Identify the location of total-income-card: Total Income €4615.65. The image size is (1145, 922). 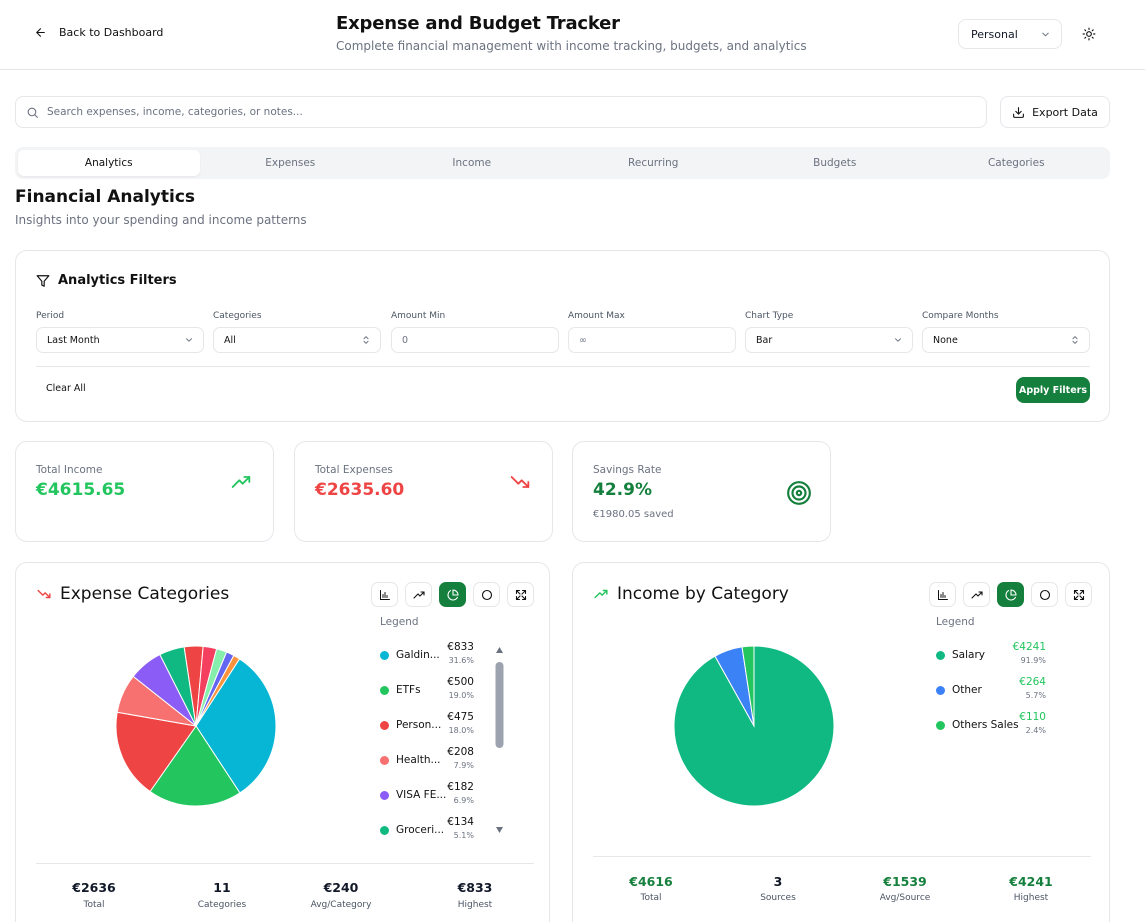
(144, 491).